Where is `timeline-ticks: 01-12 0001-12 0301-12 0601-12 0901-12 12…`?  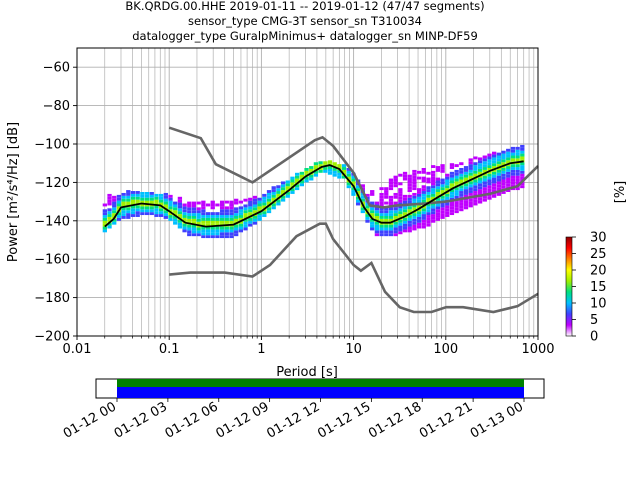 timeline-ticks: 01-12 0001-12 0301-12 0601-12 0901-12 12… is located at coordinates (293, 420).